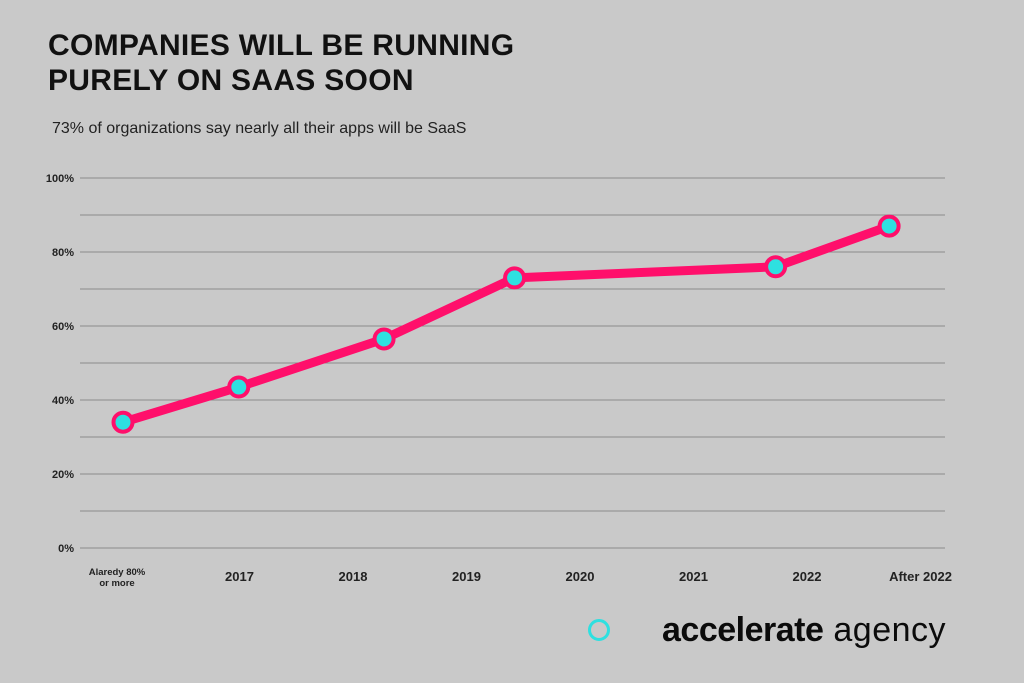  I want to click on x-tick-label: or more, so click(116, 583).